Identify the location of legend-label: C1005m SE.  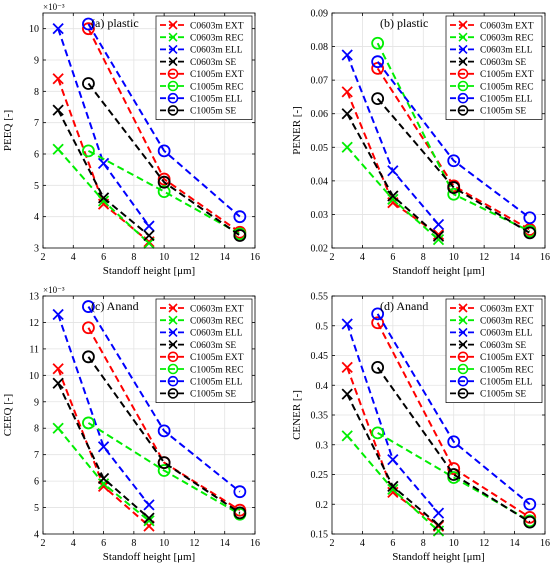
(503, 395).